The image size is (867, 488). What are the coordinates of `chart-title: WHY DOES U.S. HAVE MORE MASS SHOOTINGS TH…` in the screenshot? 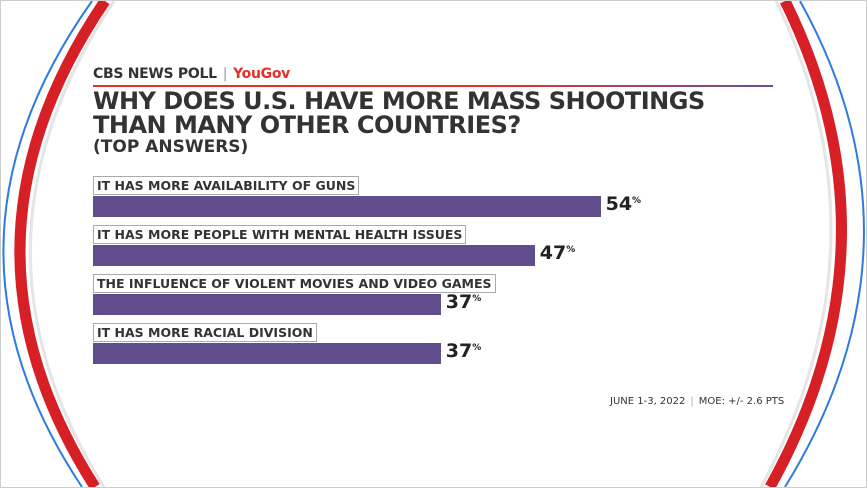 It's located at (399, 113).